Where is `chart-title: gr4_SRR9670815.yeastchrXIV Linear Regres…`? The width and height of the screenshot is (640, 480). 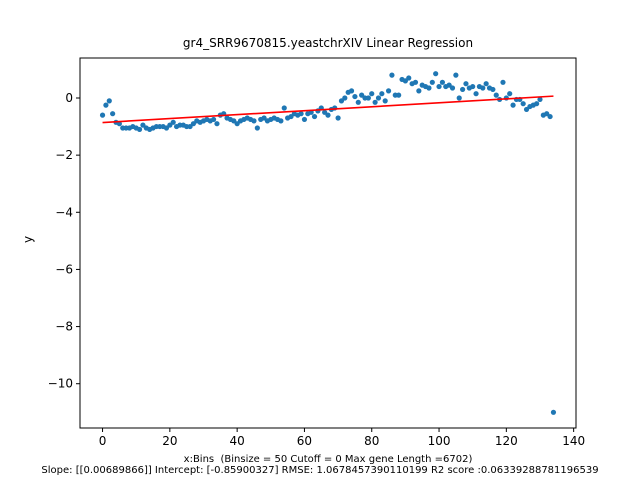
chart-title: gr4_SRR9670815.yeastchrXIV Linear Regres… is located at coordinates (328, 43).